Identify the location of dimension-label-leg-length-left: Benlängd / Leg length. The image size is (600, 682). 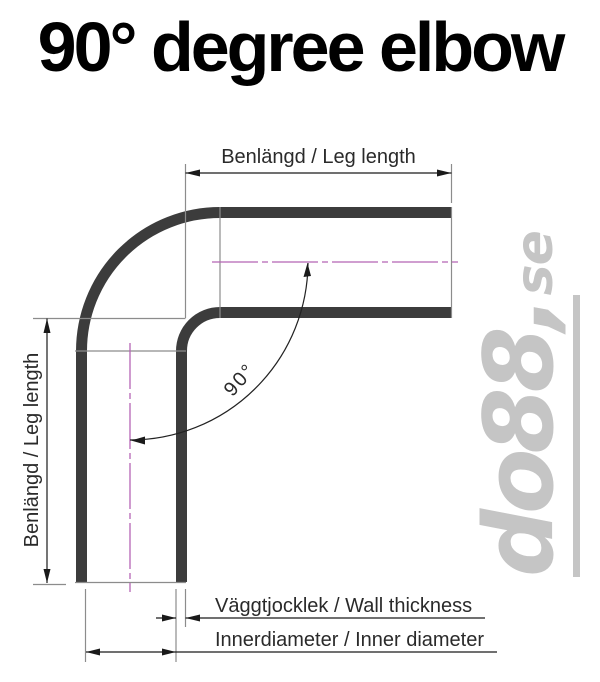
(32, 450).